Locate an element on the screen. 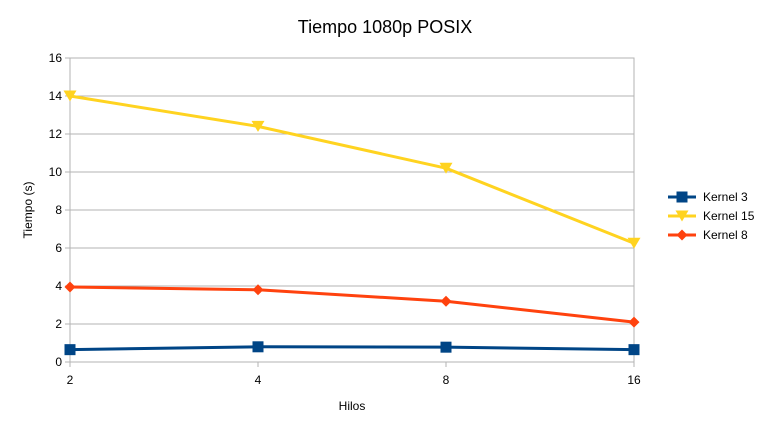 This screenshot has height=438, width=770. x-tick-label: 16 is located at coordinates (634, 380).